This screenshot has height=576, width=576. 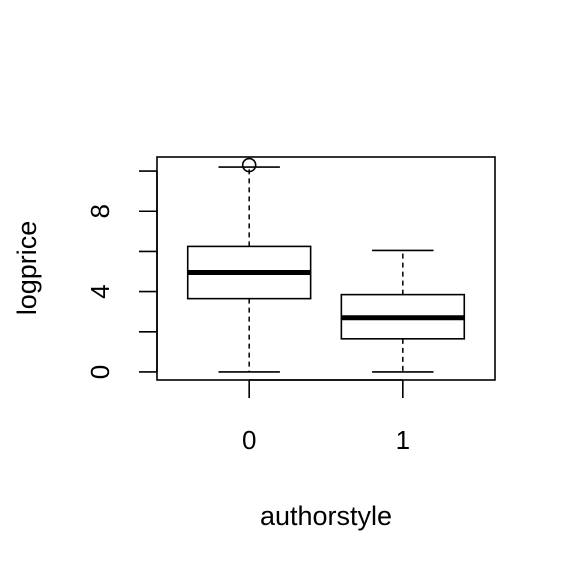 I want to click on x-tick-label: 1, so click(x=403, y=440).